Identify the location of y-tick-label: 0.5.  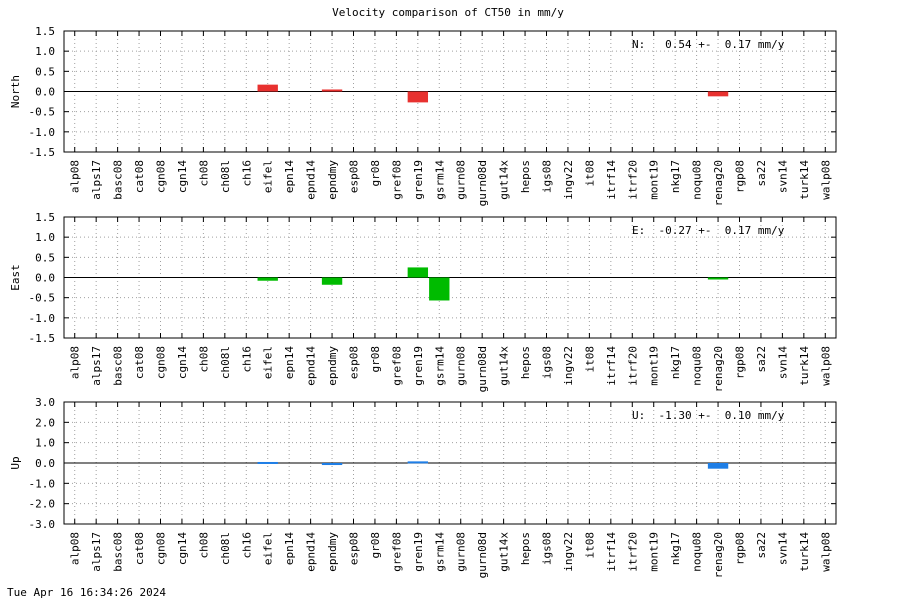
(45, 71).